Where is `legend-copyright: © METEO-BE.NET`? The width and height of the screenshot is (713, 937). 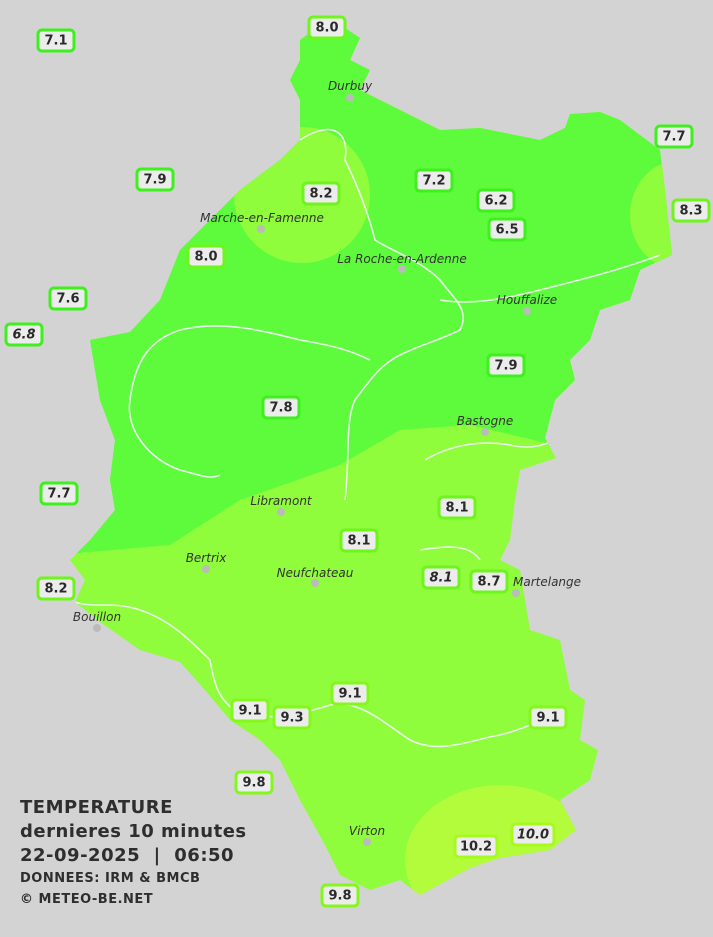
legend-copyright: © METEO-BE.NET is located at coordinates (87, 899).